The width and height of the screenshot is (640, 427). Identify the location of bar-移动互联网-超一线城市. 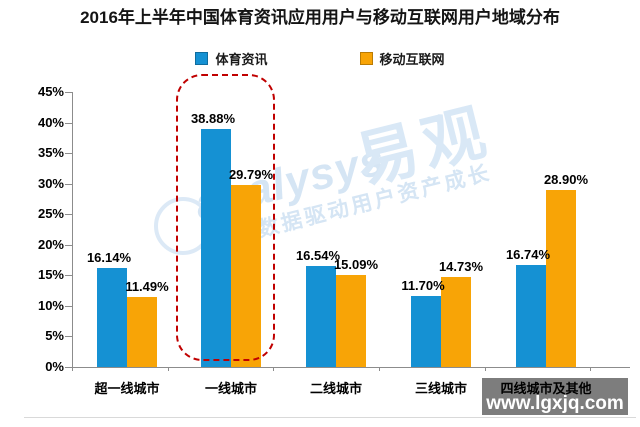
(142, 332).